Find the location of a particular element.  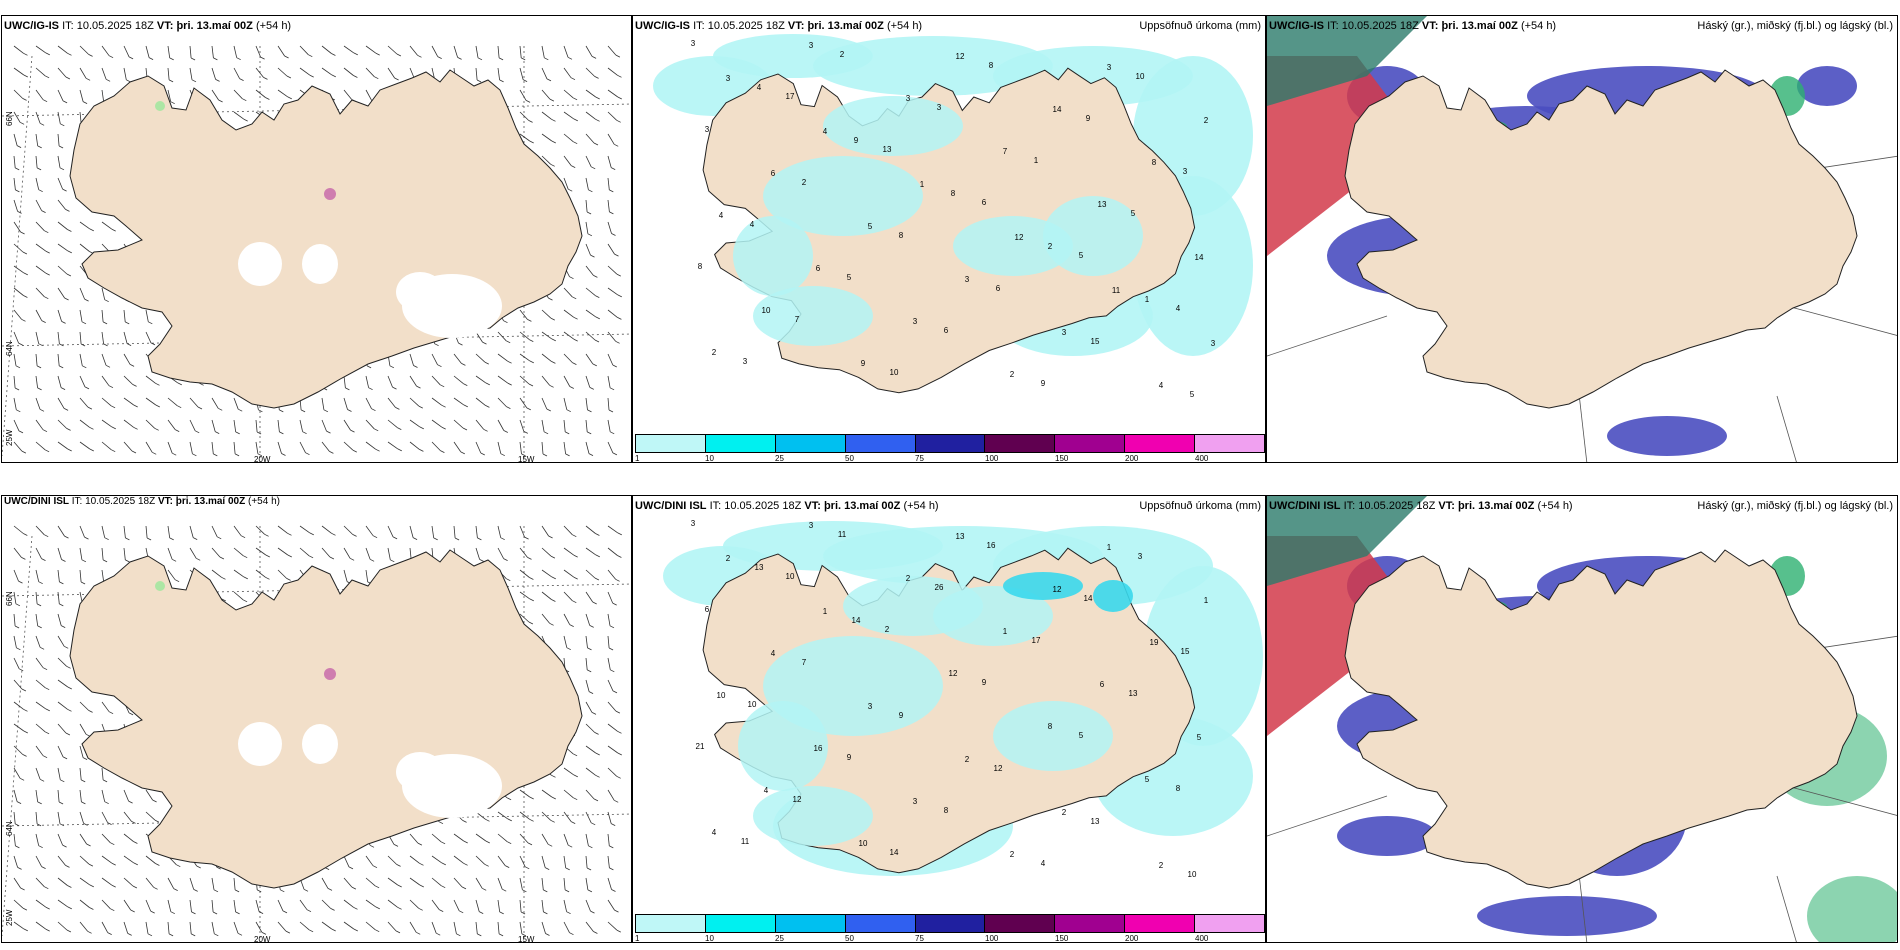

colorbar-tick-label: 50 is located at coordinates (849, 458).